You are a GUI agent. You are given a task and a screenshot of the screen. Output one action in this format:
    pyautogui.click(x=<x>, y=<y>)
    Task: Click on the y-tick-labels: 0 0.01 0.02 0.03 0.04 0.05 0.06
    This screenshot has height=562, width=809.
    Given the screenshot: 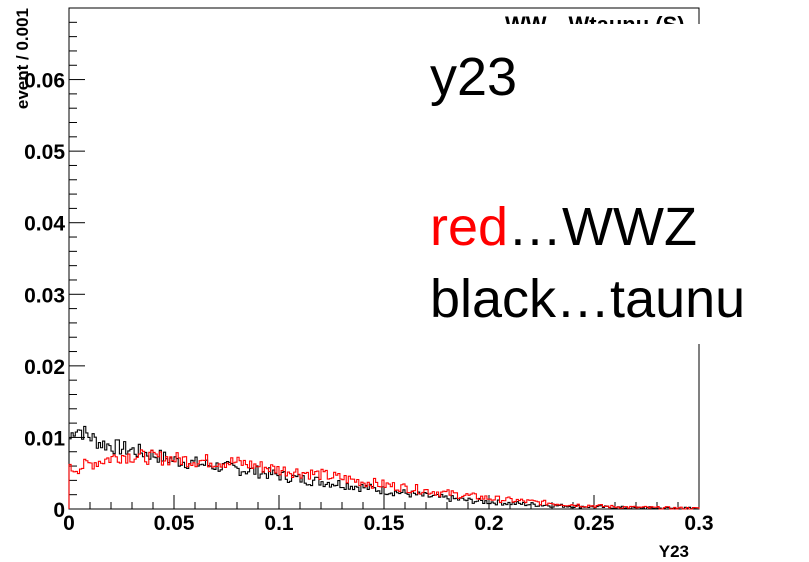 What is the action you would take?
    pyautogui.click(x=44, y=296)
    